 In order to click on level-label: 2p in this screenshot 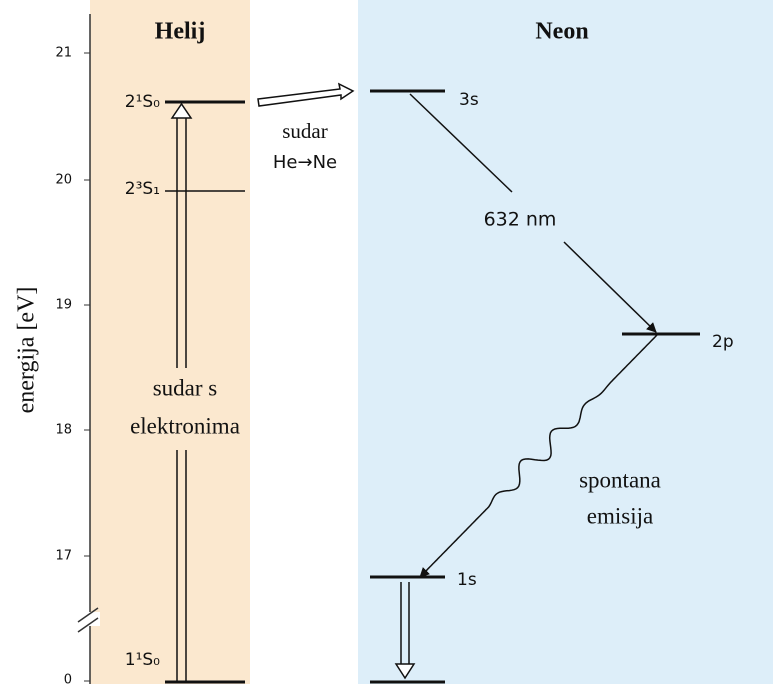, I will do `click(723, 342)`.